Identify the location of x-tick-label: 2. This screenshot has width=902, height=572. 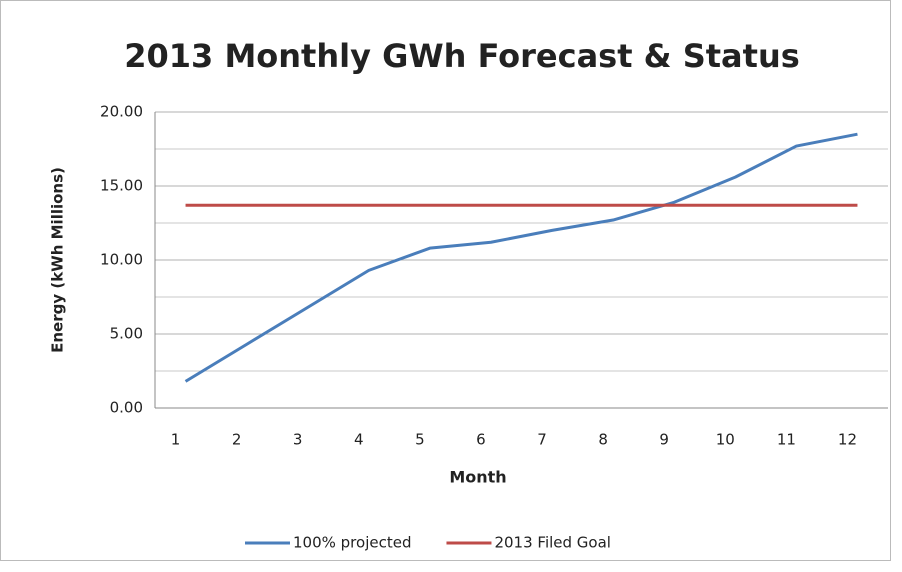
(237, 440).